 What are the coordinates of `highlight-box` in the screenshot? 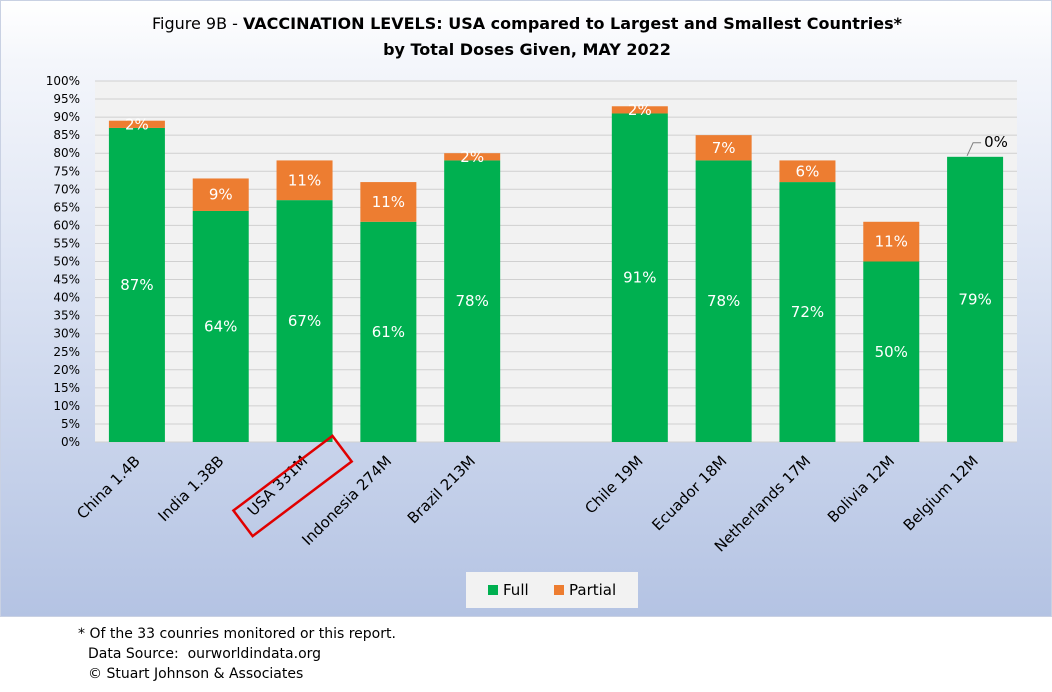 It's located at (292, 486).